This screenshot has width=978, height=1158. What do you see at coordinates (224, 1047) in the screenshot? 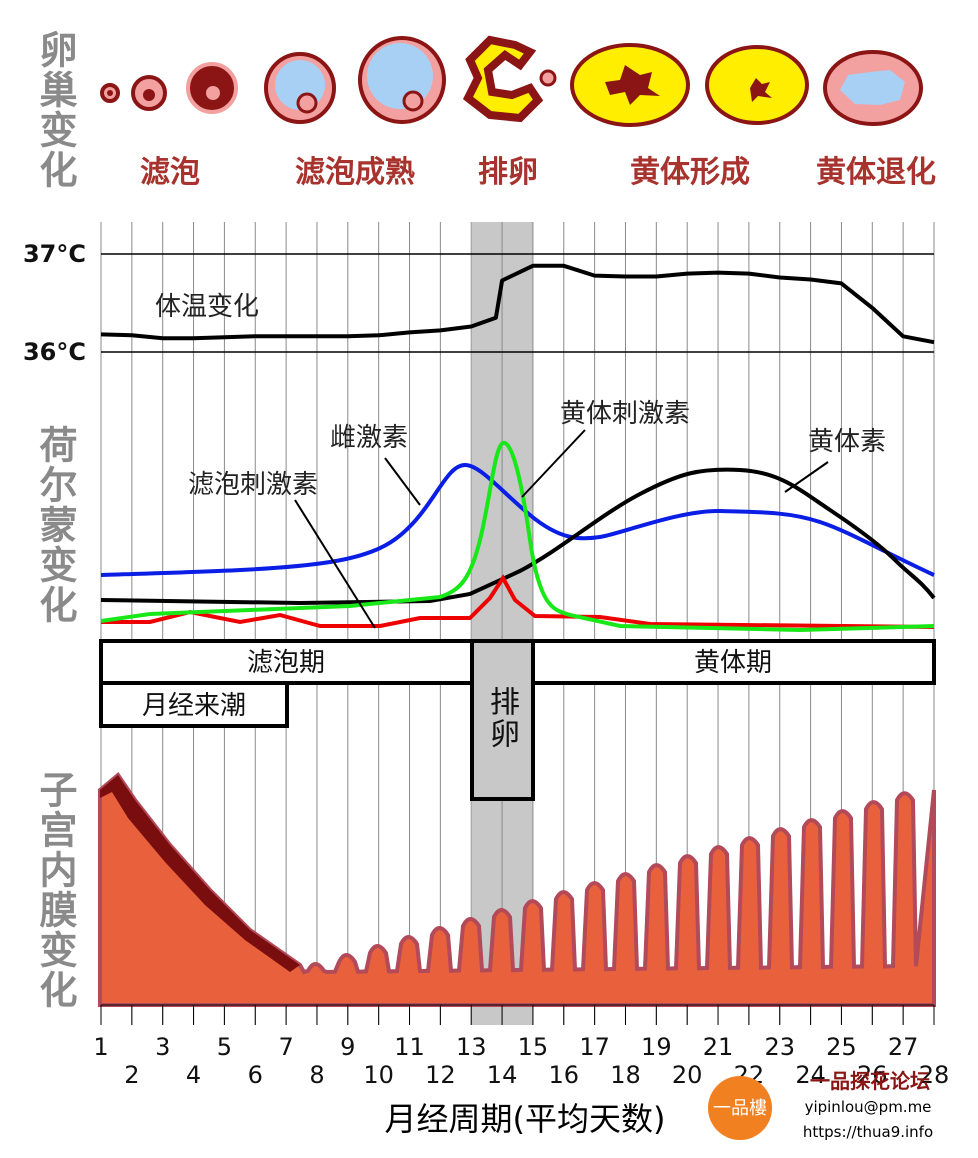
I see `x-tick-label: 5` at bounding box center [224, 1047].